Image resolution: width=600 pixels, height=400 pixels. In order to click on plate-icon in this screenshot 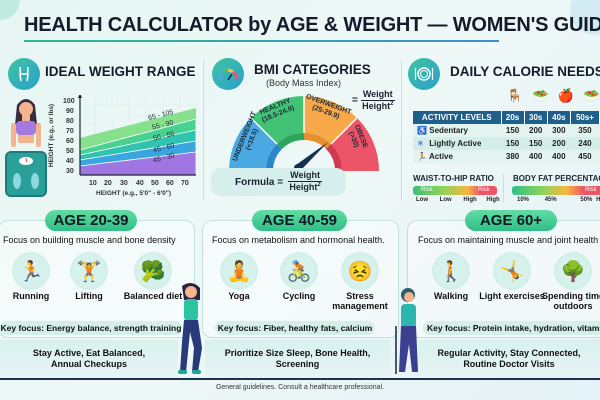, I will do `click(424, 74)`.